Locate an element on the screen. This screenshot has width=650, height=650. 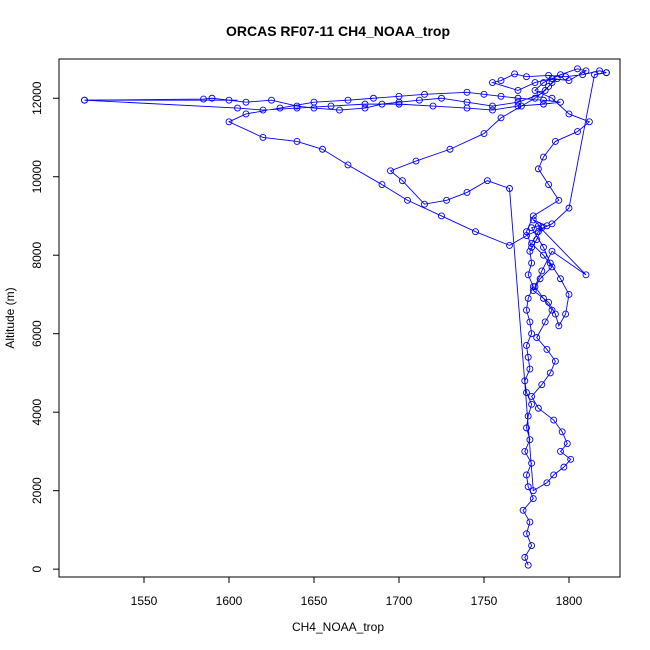
chart-title: ORCAS RF07-11 CH4_NOAA_trop is located at coordinates (338, 31).